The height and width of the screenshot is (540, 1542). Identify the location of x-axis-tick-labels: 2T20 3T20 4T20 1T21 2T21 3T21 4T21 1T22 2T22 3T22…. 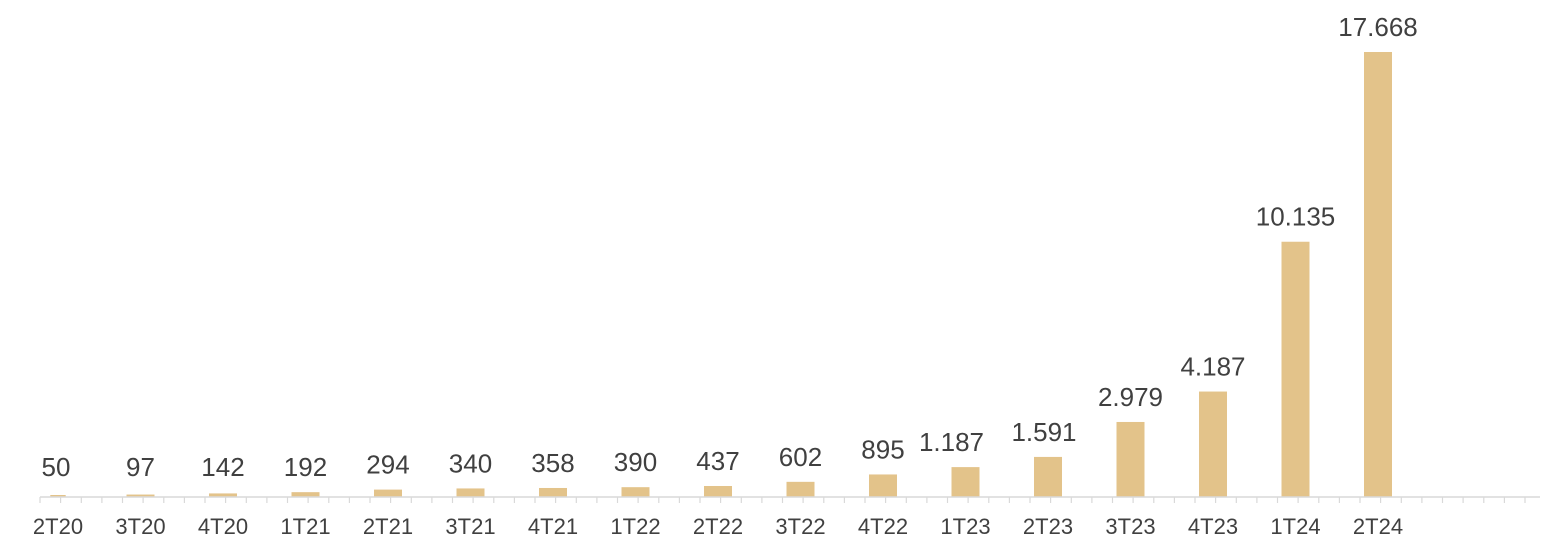
(718, 526).